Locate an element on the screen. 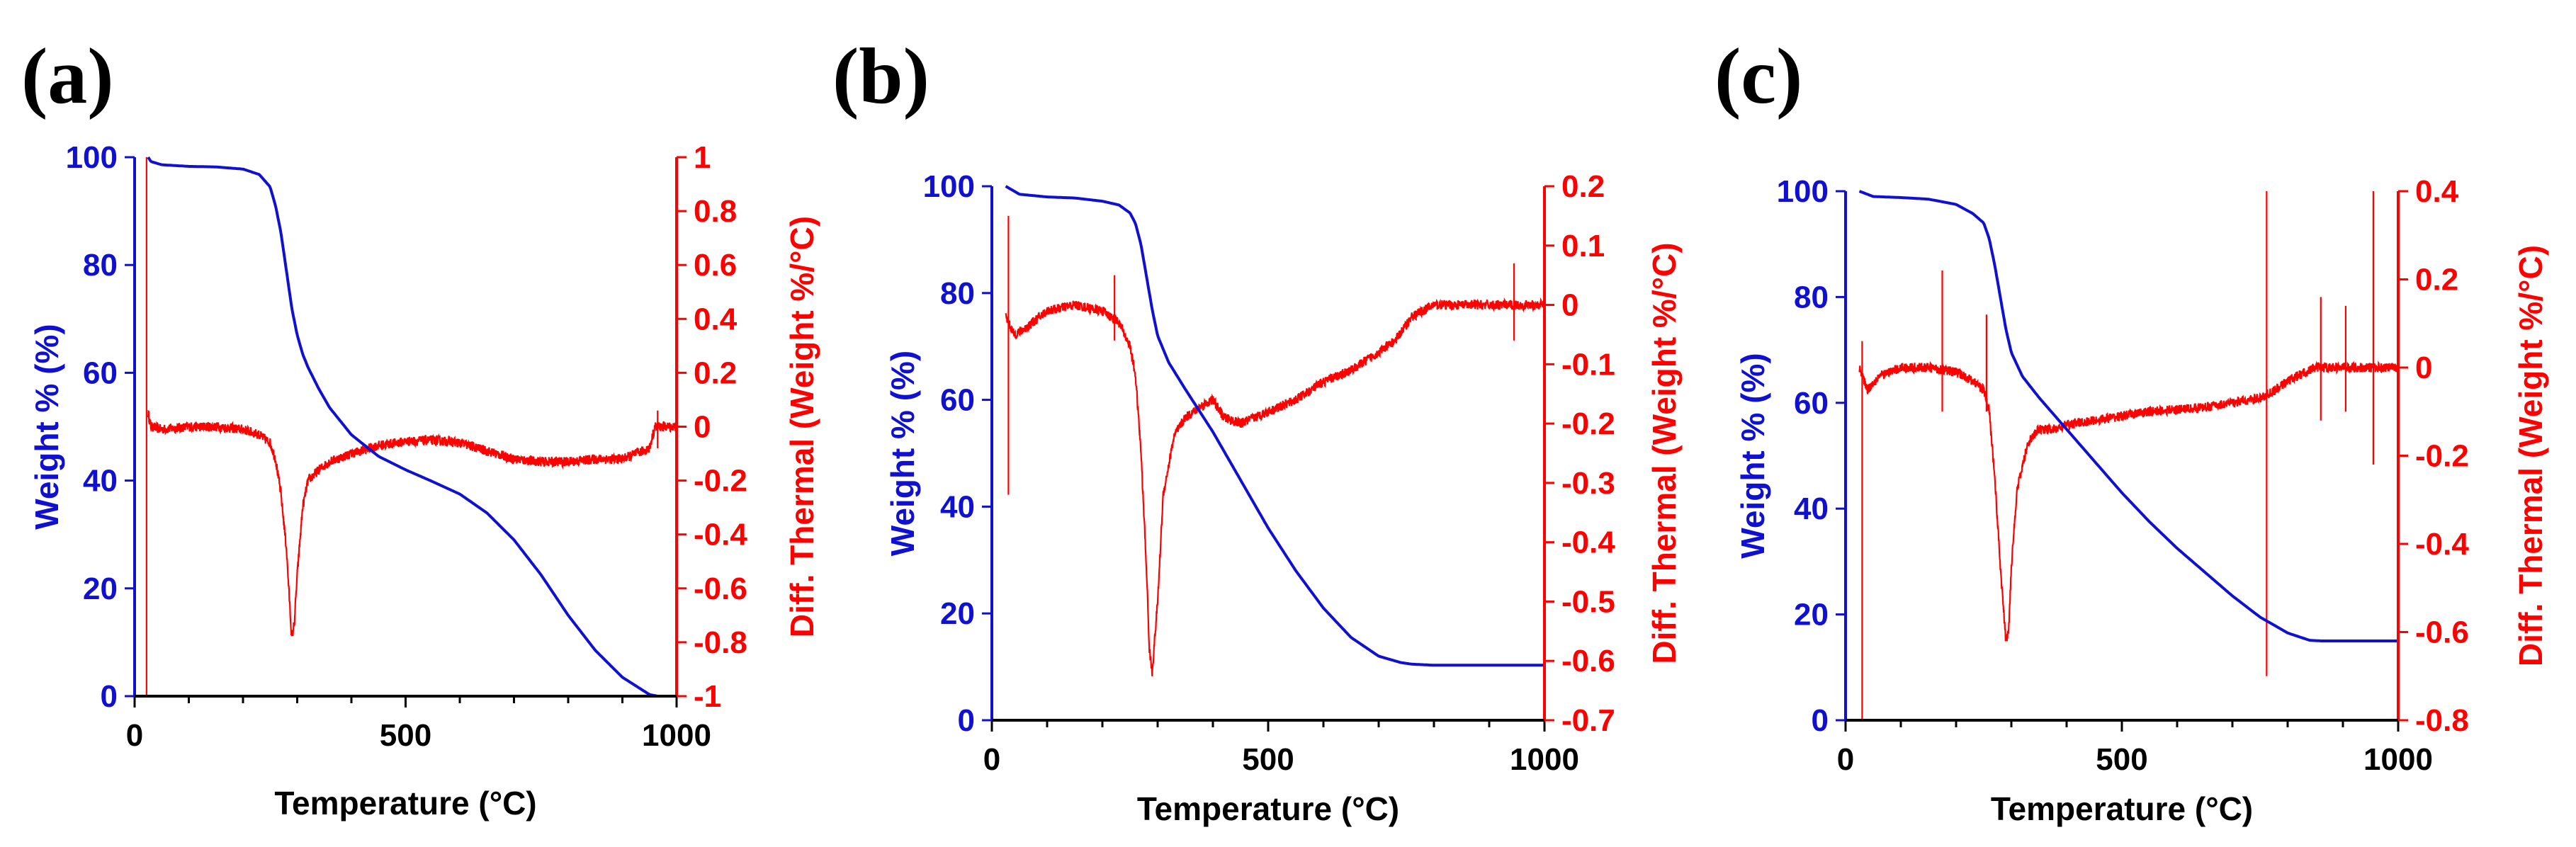  y-right-tick-label: 1 is located at coordinates (702, 158).